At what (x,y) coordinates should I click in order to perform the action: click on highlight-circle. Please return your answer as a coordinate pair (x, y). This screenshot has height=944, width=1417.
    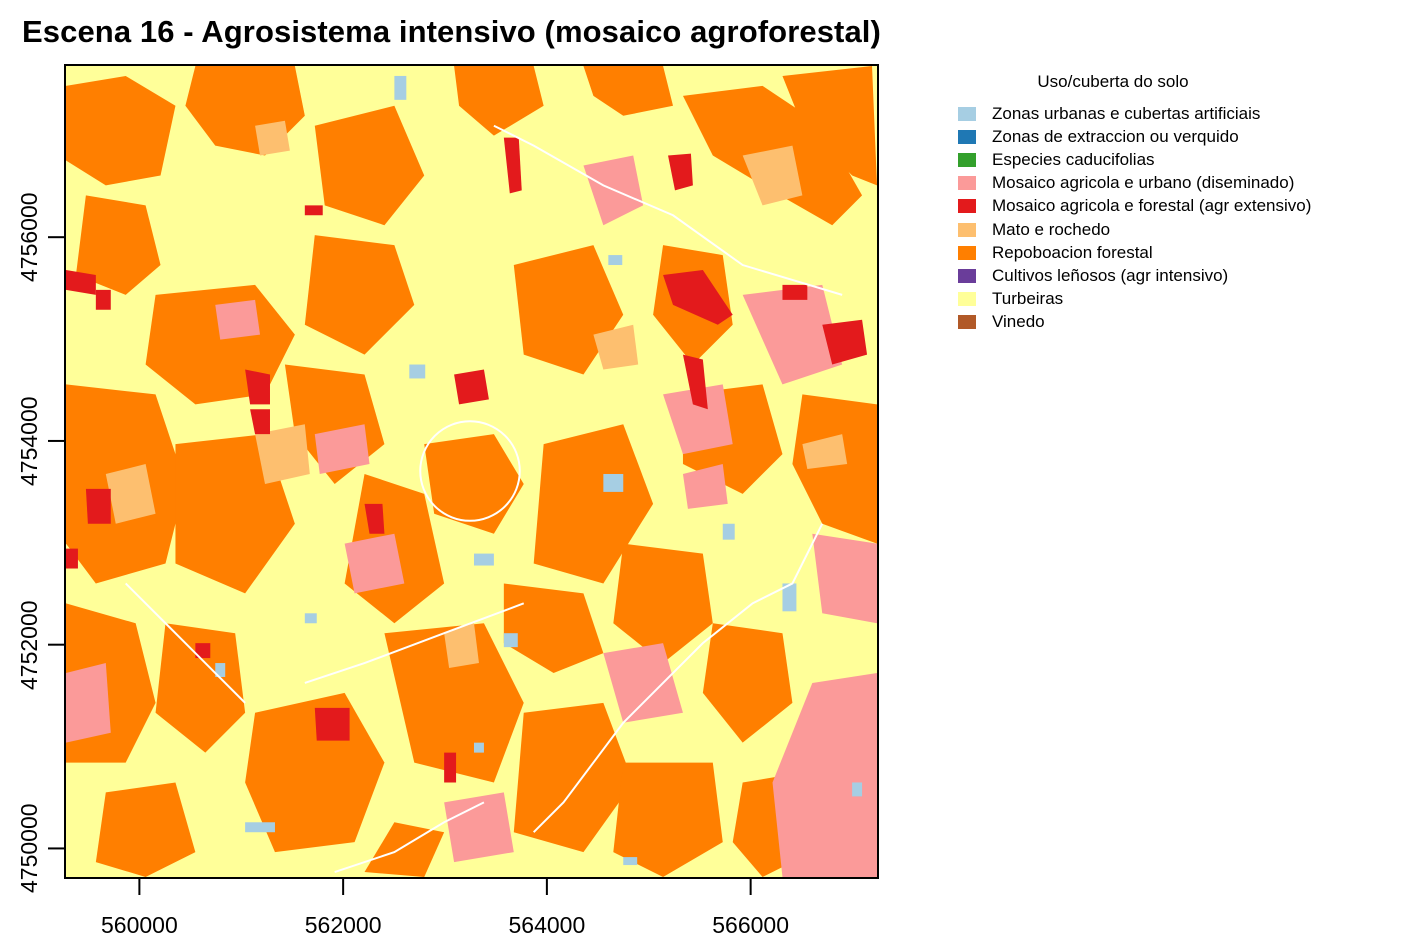
    Looking at the image, I should click on (470, 471).